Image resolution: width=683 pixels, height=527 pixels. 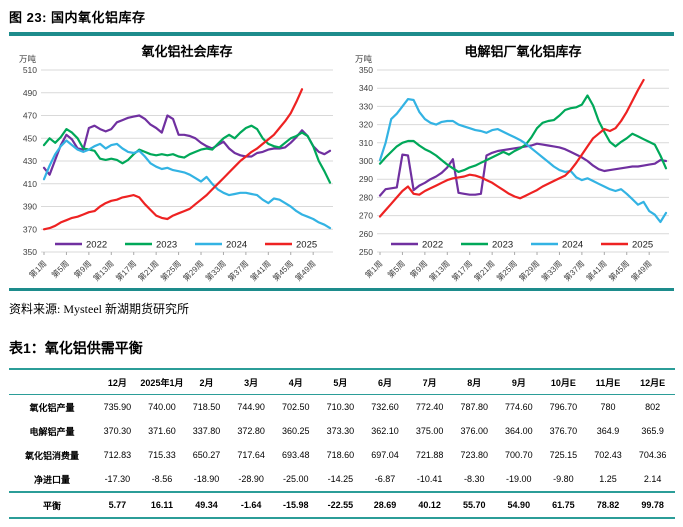 What do you see at coordinates (76, 348) in the screenshot?
I see `table-title: 表1：氧化铝供需平衡` at bounding box center [76, 348].